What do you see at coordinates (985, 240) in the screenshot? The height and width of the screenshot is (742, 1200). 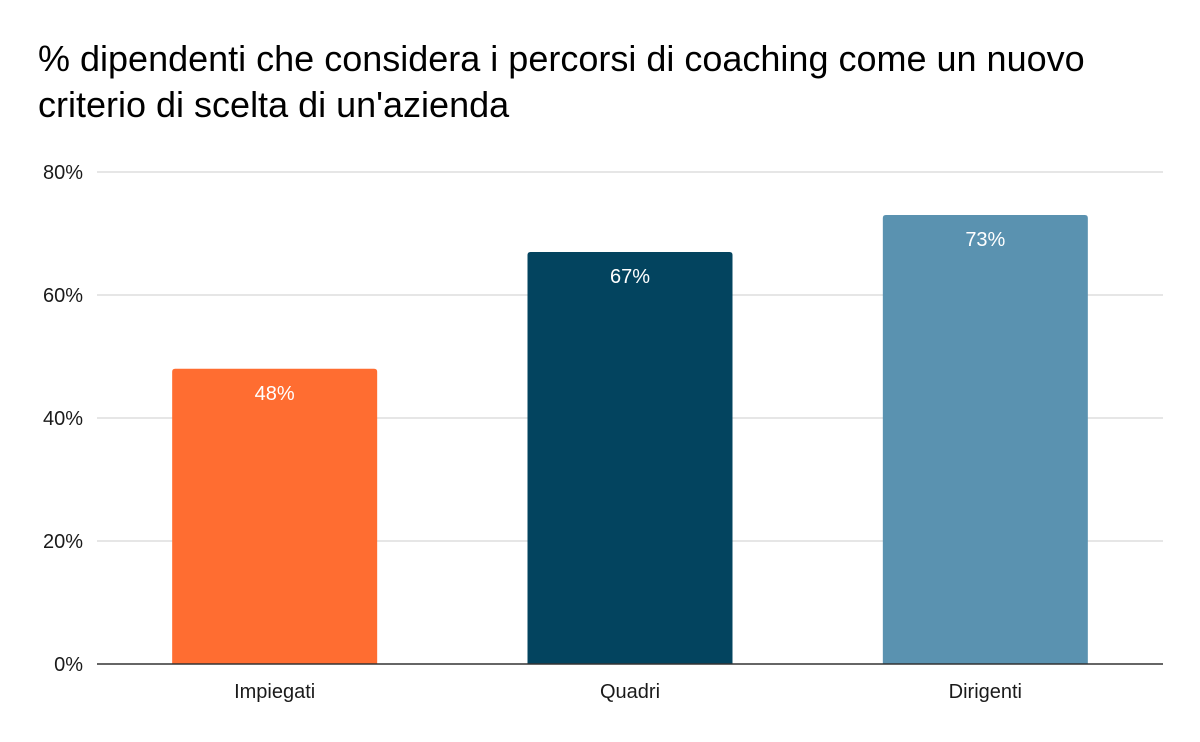 I see `data-label: 73%` at bounding box center [985, 240].